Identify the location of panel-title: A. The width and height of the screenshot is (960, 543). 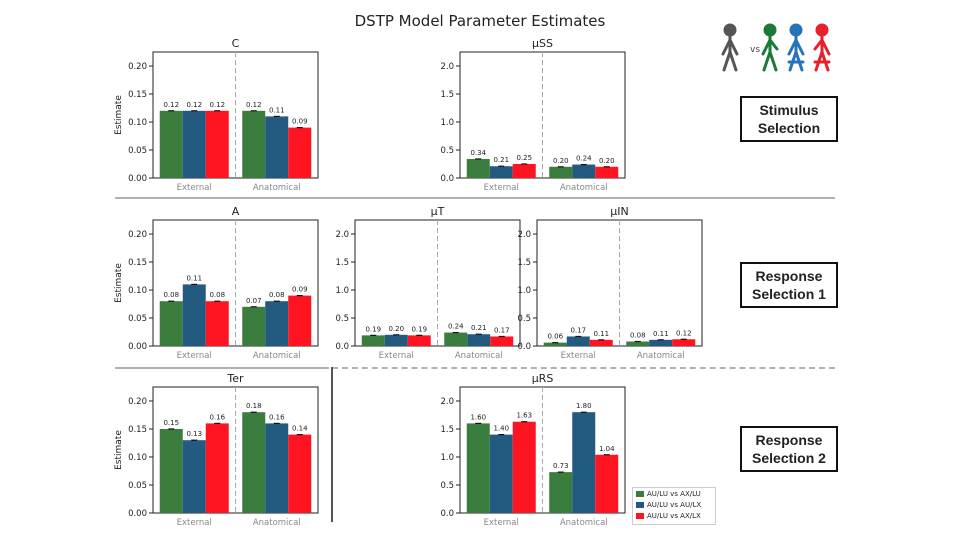
(236, 211).